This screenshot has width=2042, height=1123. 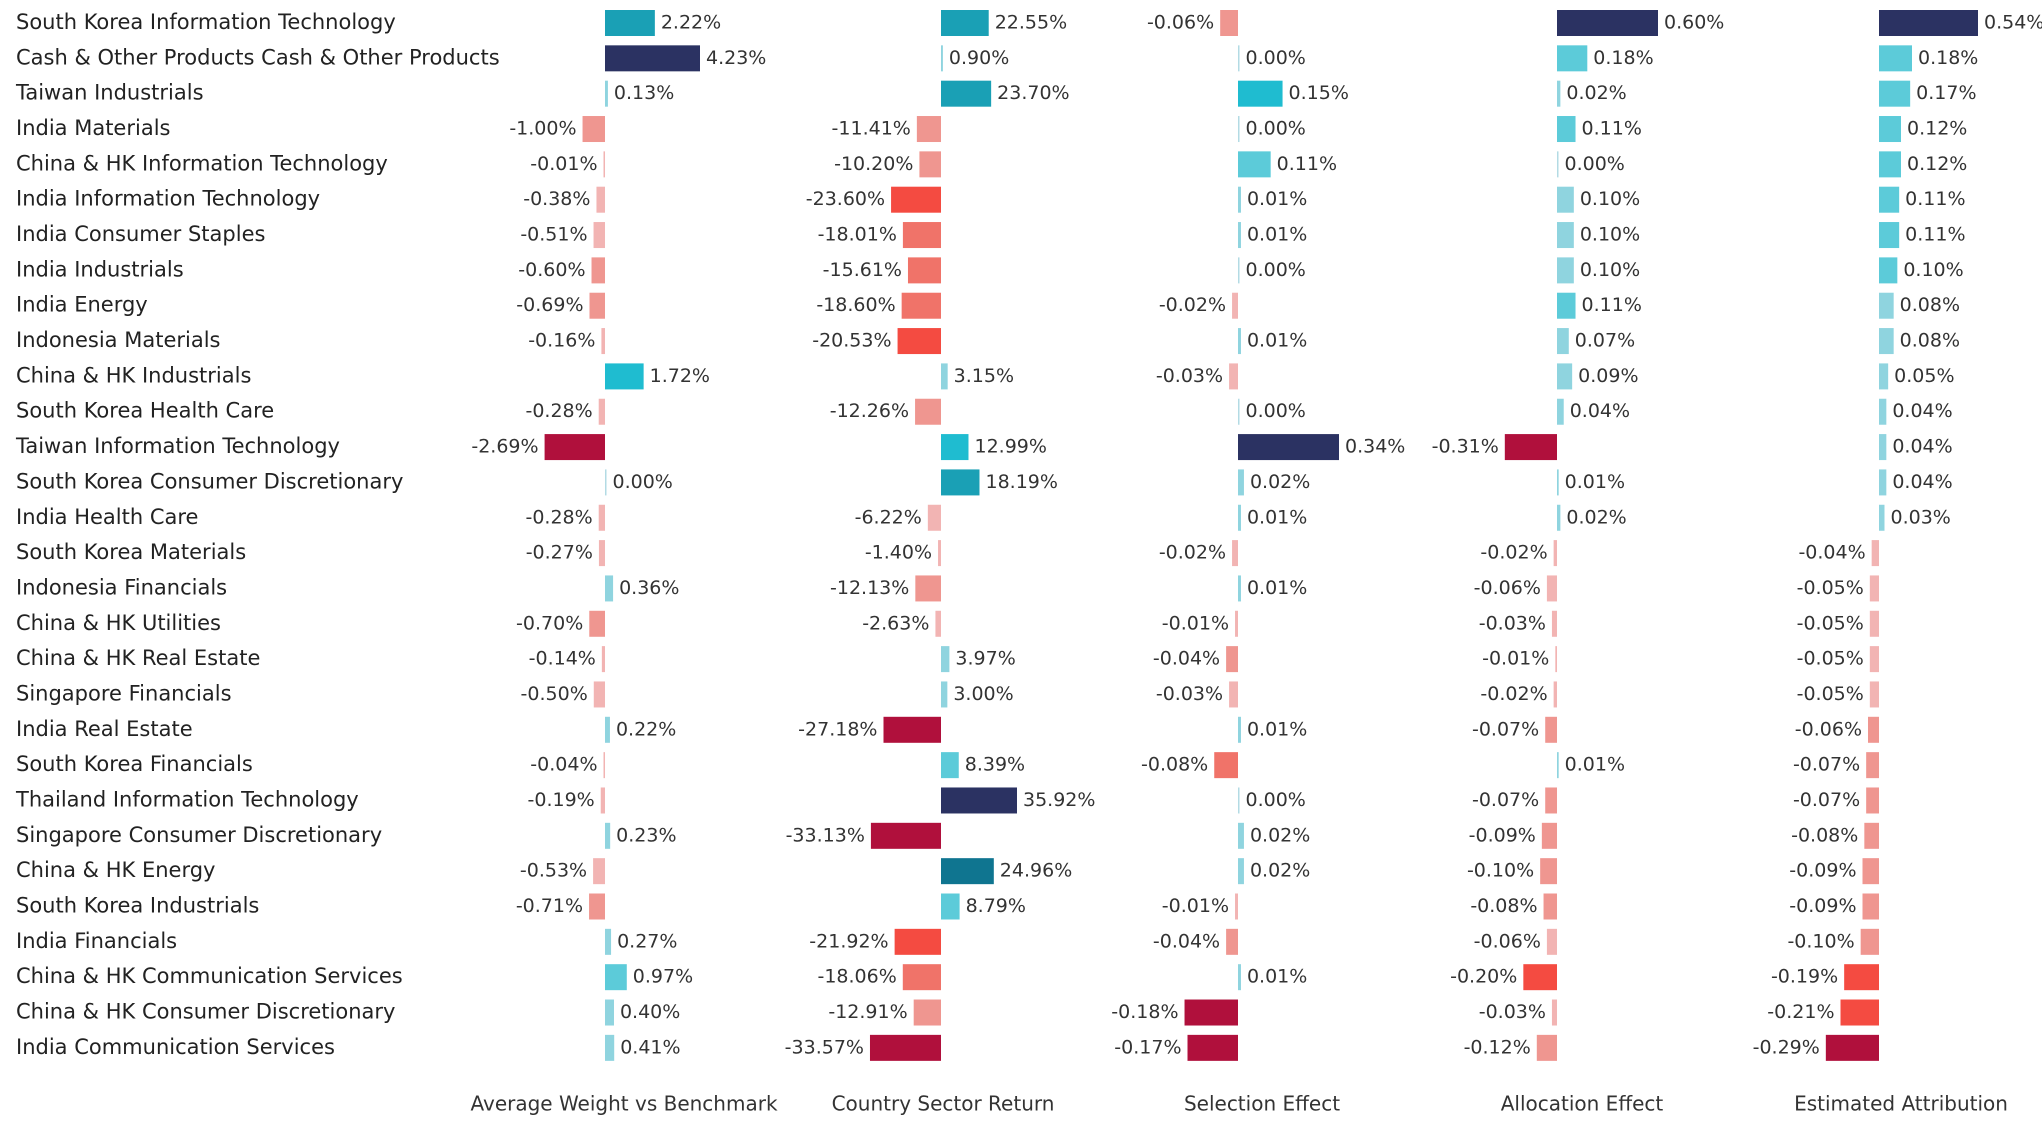 I want to click on value-label: 0.34%, so click(x=1375, y=447).